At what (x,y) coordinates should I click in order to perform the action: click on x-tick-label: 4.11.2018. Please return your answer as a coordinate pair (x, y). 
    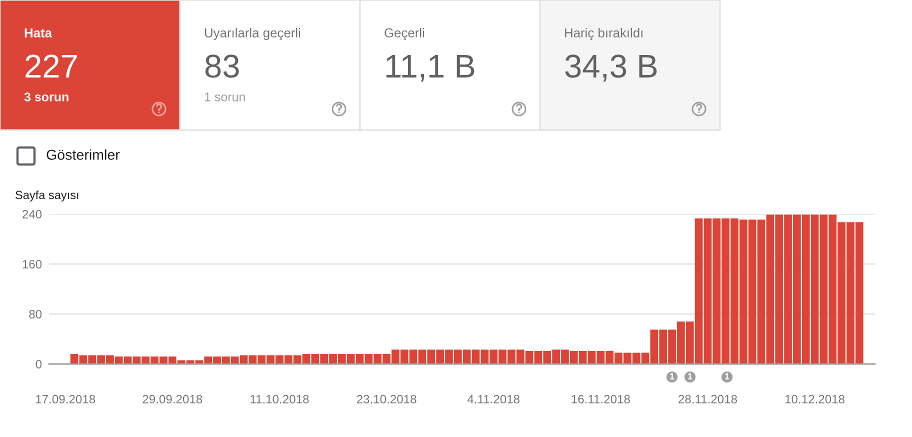
    Looking at the image, I should click on (493, 399).